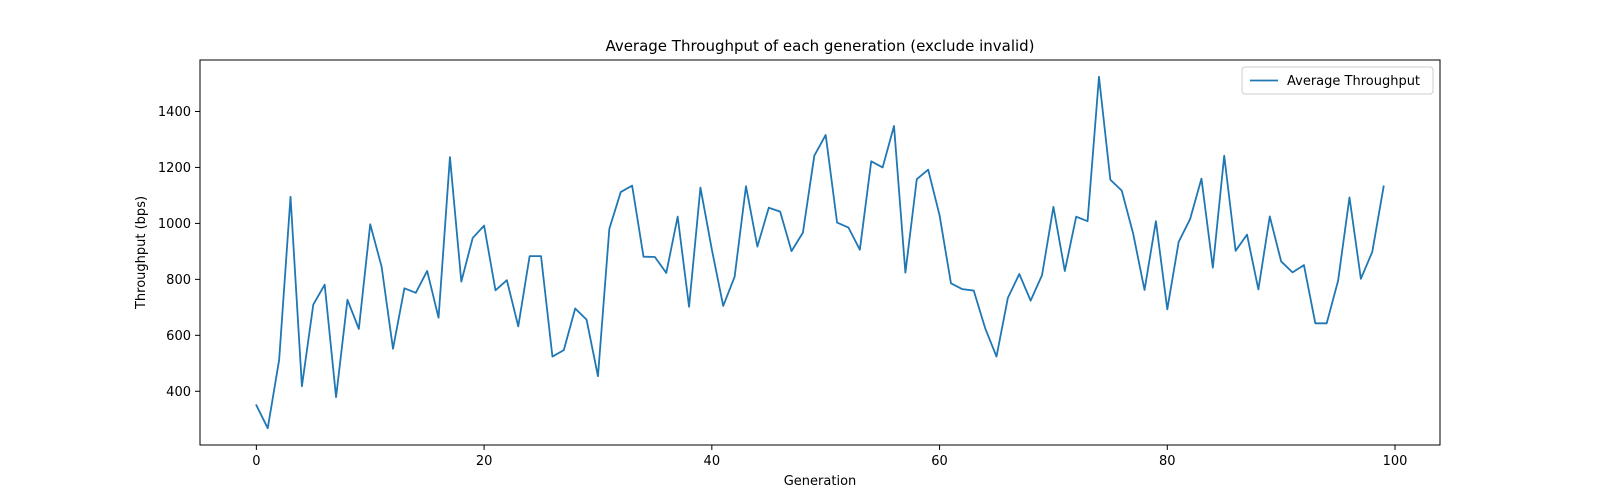 The height and width of the screenshot is (500, 1600). What do you see at coordinates (174, 168) in the screenshot?
I see `y-tick-label: 1200` at bounding box center [174, 168].